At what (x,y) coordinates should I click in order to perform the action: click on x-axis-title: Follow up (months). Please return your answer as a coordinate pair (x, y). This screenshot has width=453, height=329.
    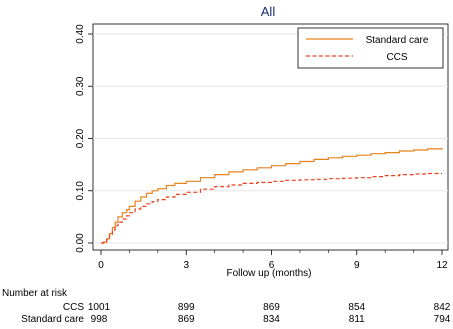
    Looking at the image, I should click on (268, 273).